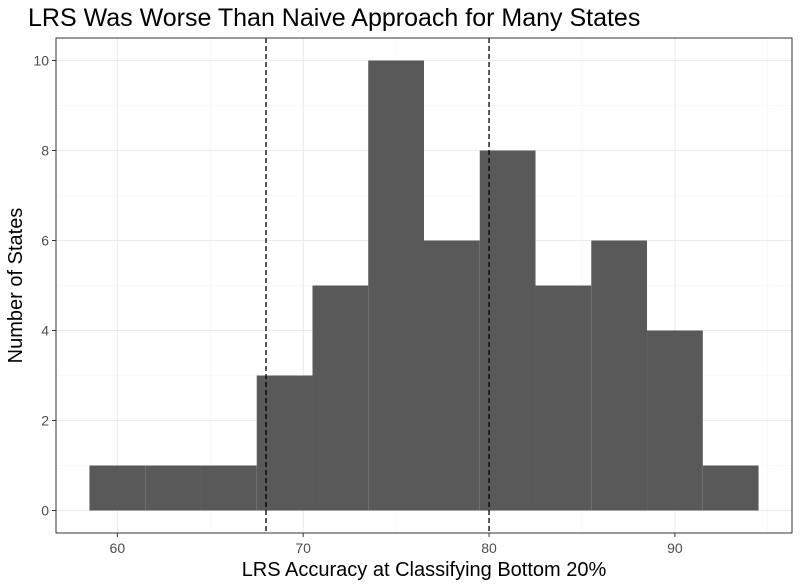 The image size is (800, 586). I want to click on y-tick-label: 2, so click(45, 421).